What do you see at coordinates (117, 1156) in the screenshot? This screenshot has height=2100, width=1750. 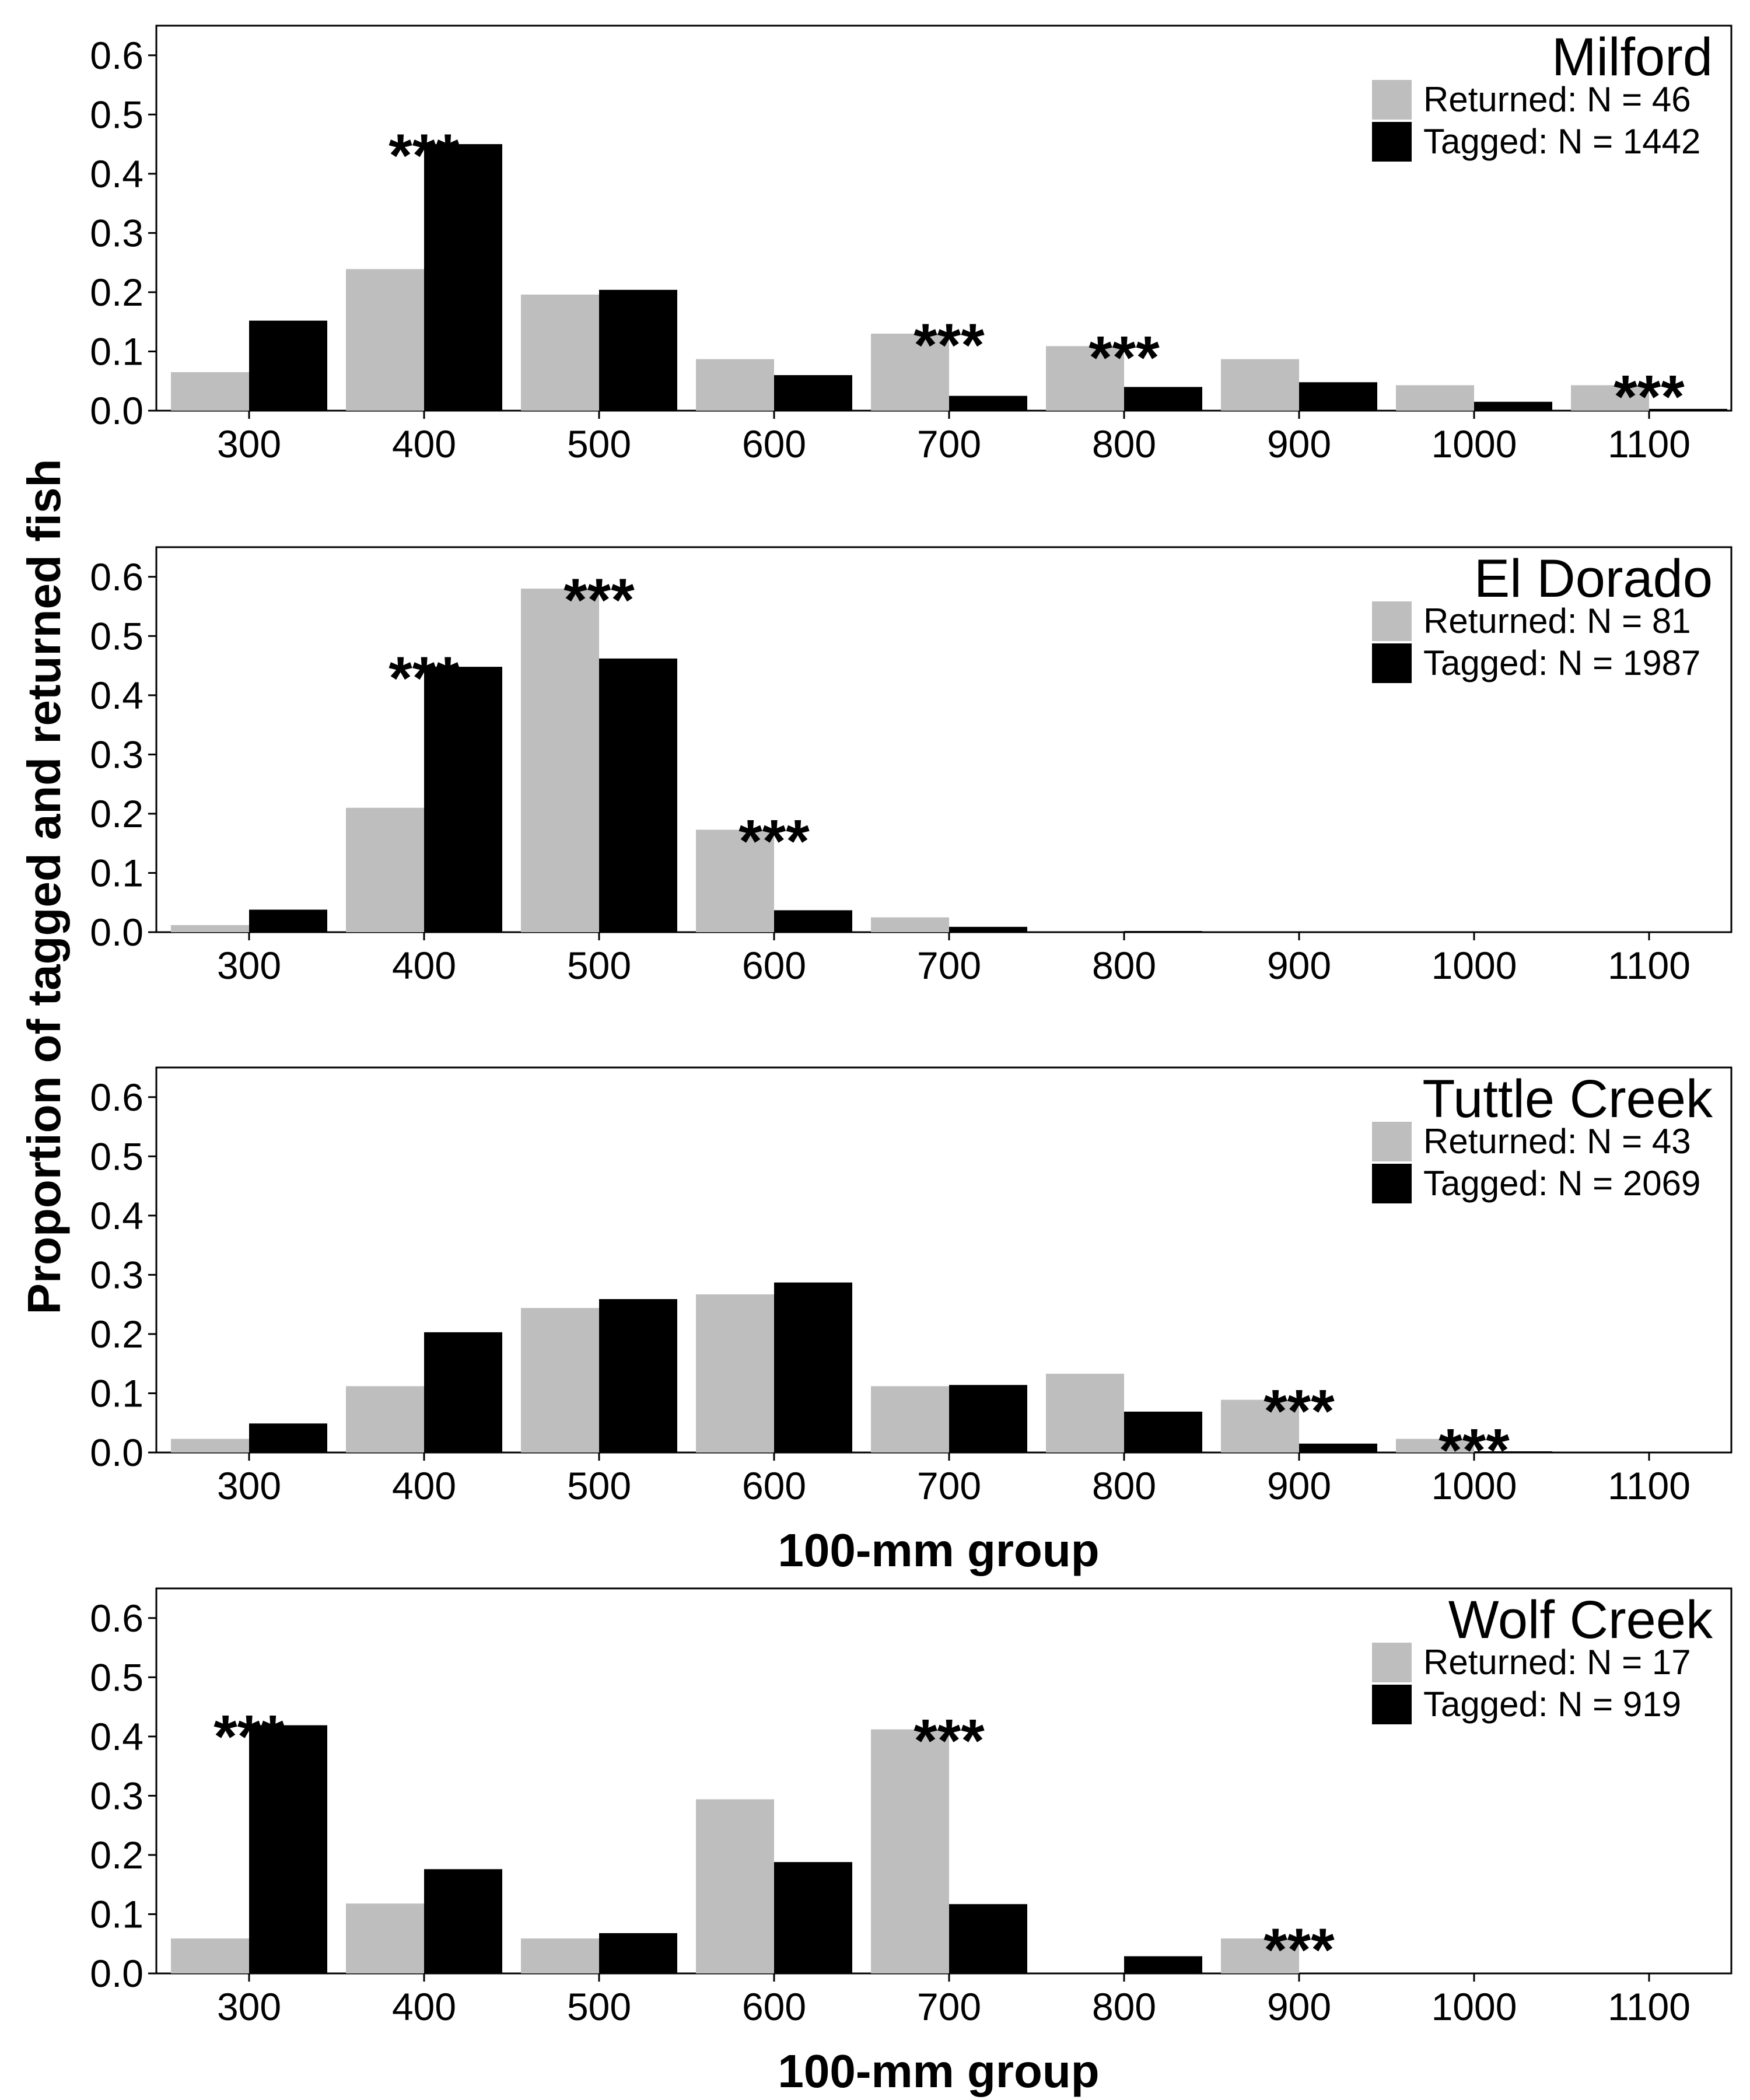 I see `y-tick-label: 0.5` at bounding box center [117, 1156].